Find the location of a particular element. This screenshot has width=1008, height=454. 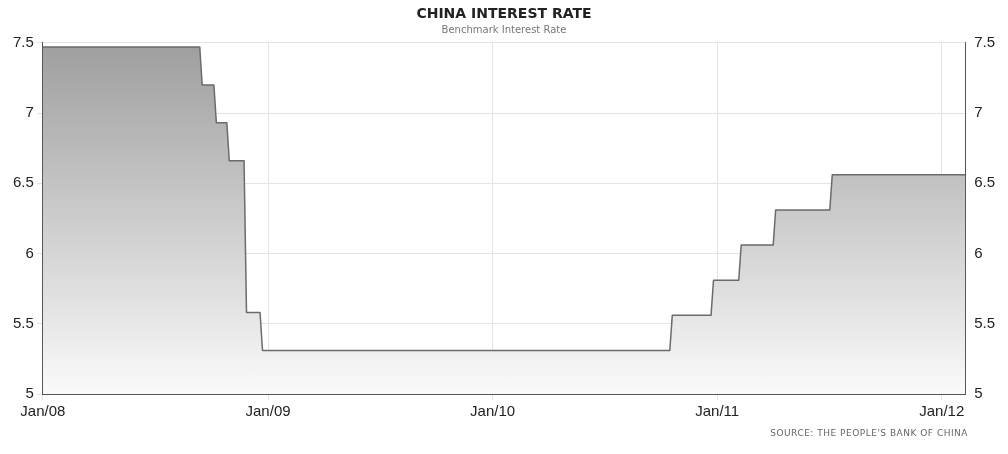

y-tick-label: 7.5 is located at coordinates (23, 41).